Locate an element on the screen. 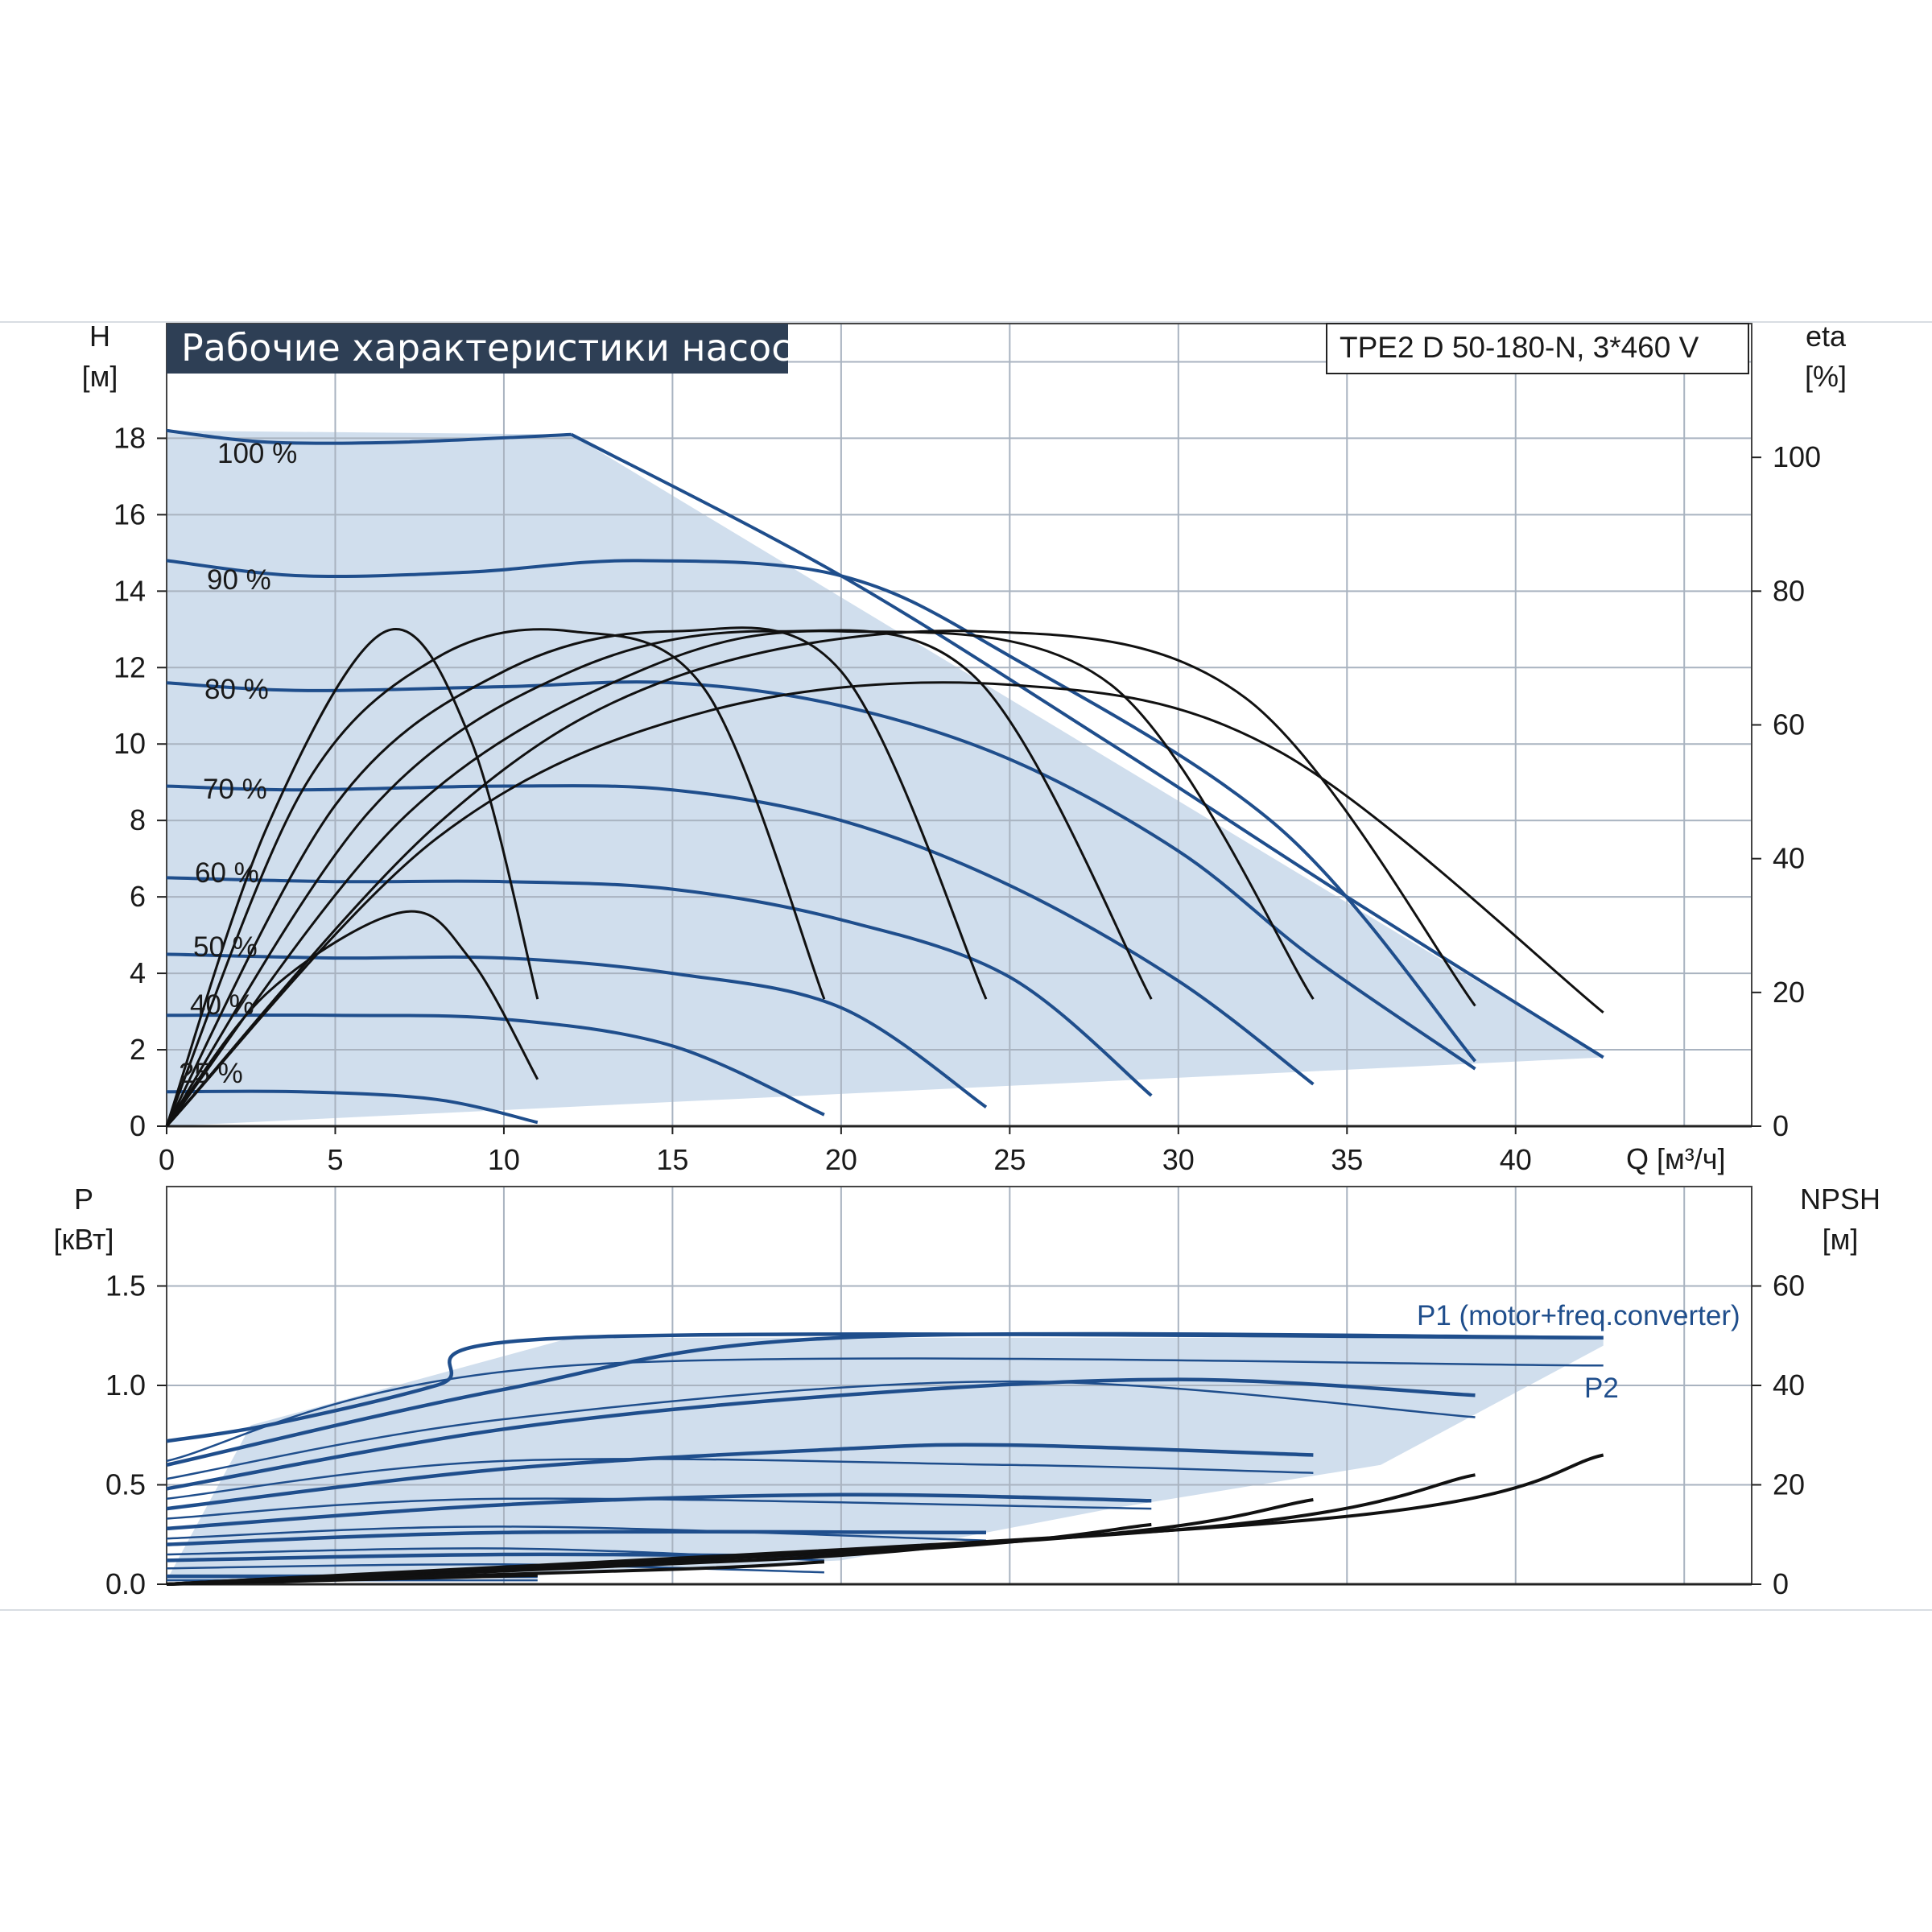 The width and height of the screenshot is (1932, 1932). y-tick-label: 6 is located at coordinates (138, 896).